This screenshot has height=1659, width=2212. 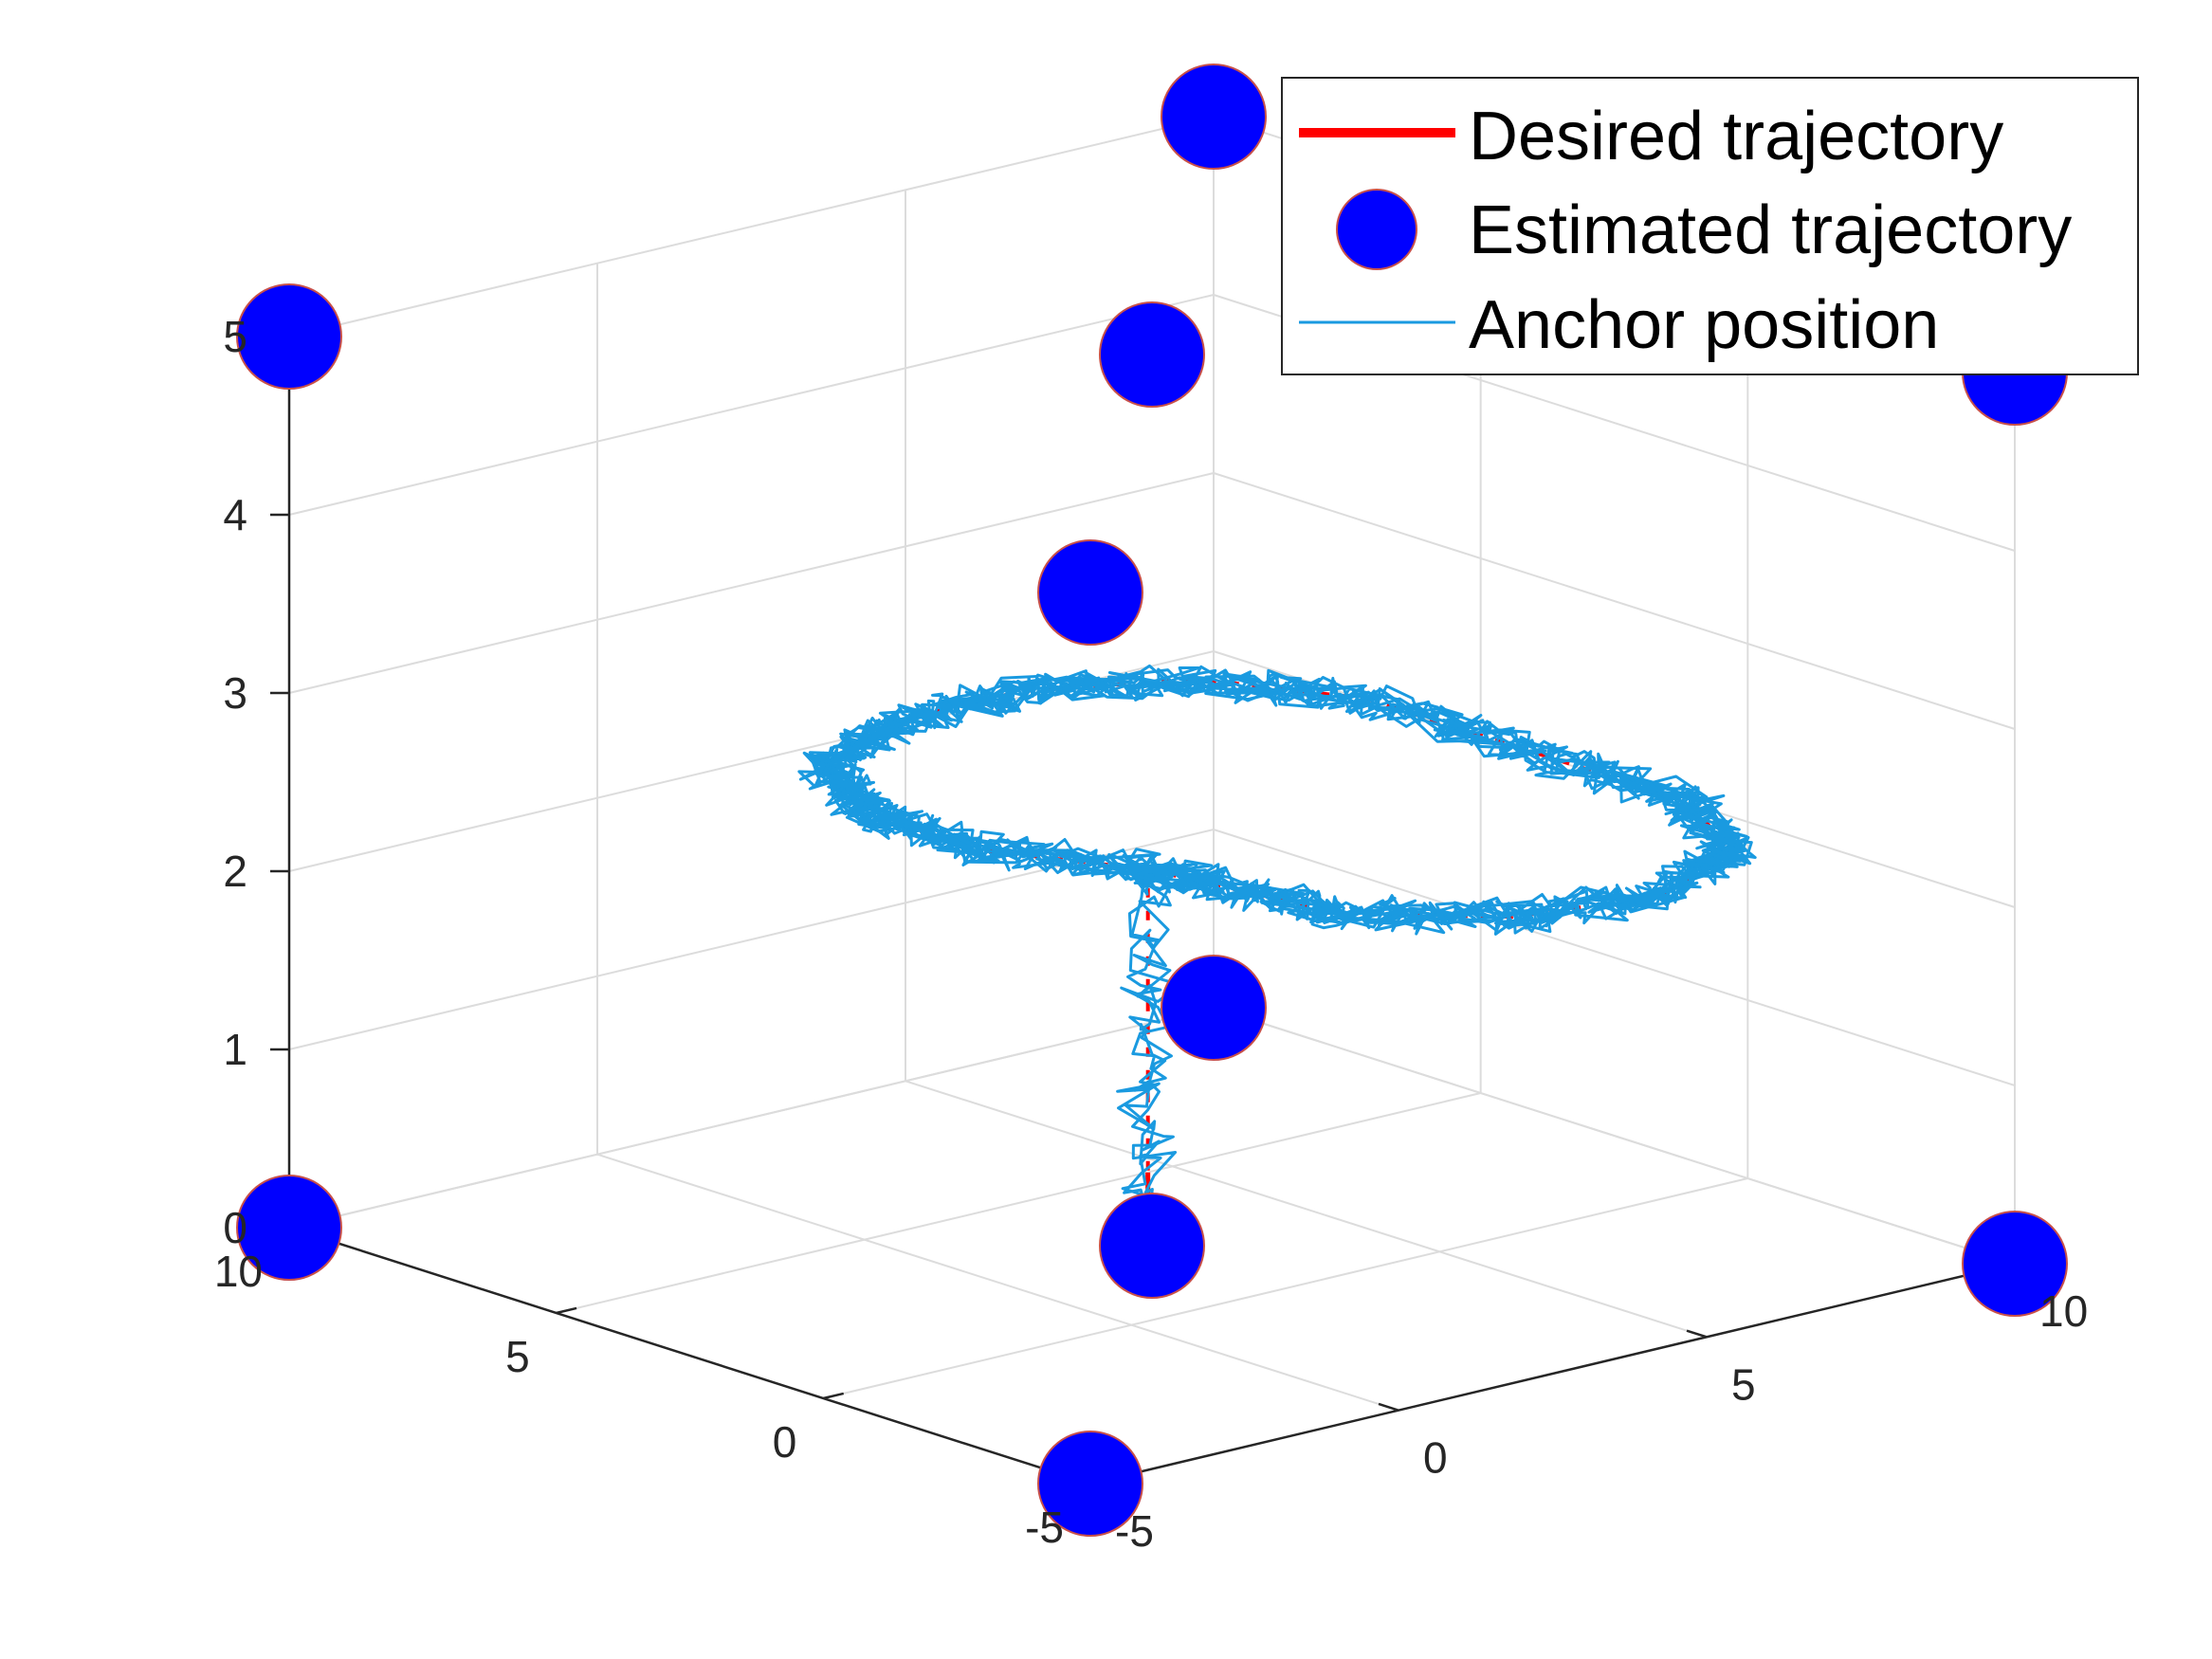 I want to click on y-tick-label: 0, so click(x=1435, y=1458).